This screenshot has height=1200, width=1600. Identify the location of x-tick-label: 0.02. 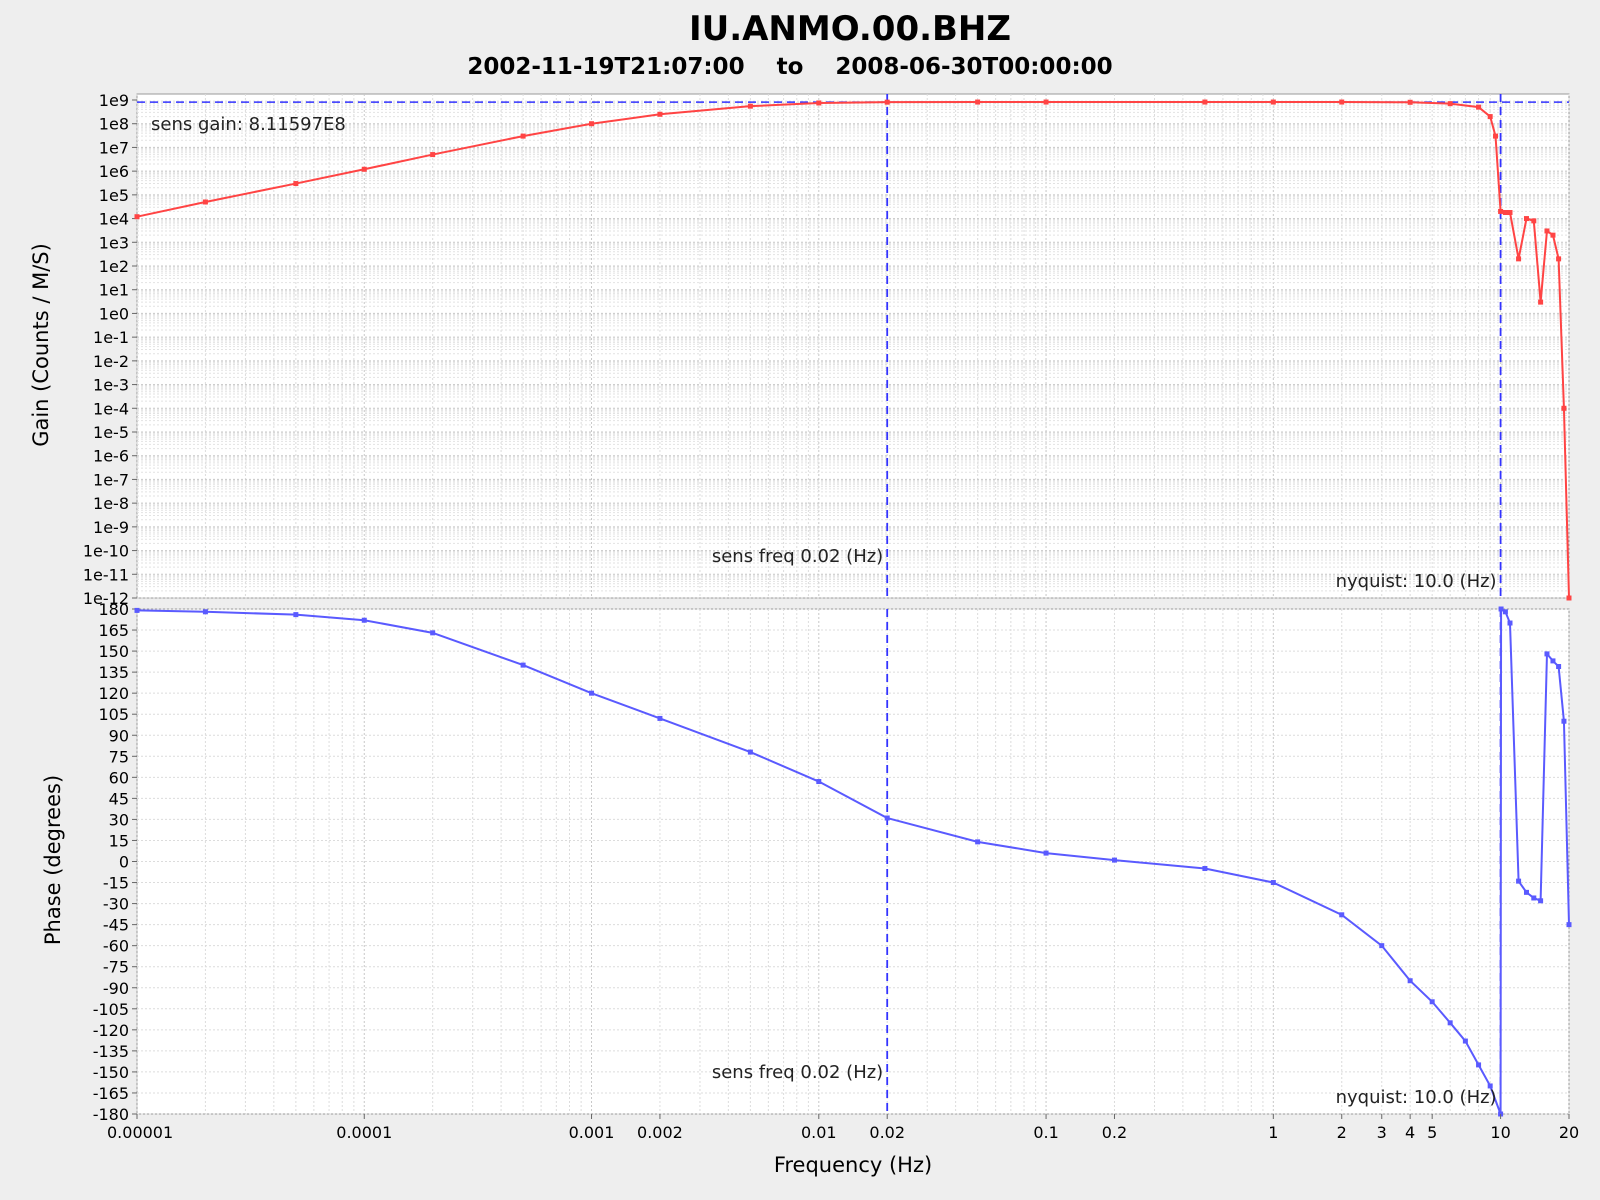
(887, 1132).